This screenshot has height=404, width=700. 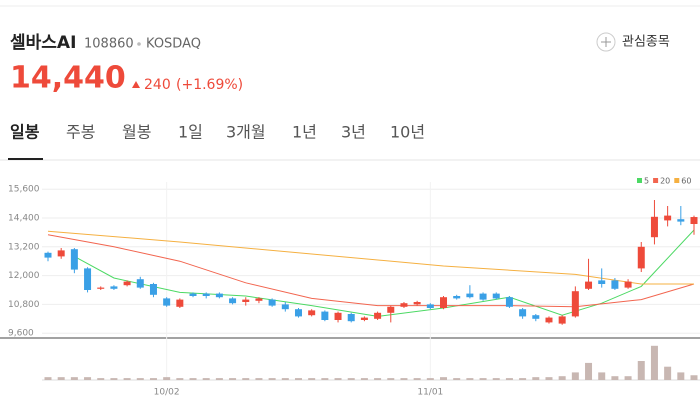 I want to click on legend-label: 60, so click(x=686, y=181).